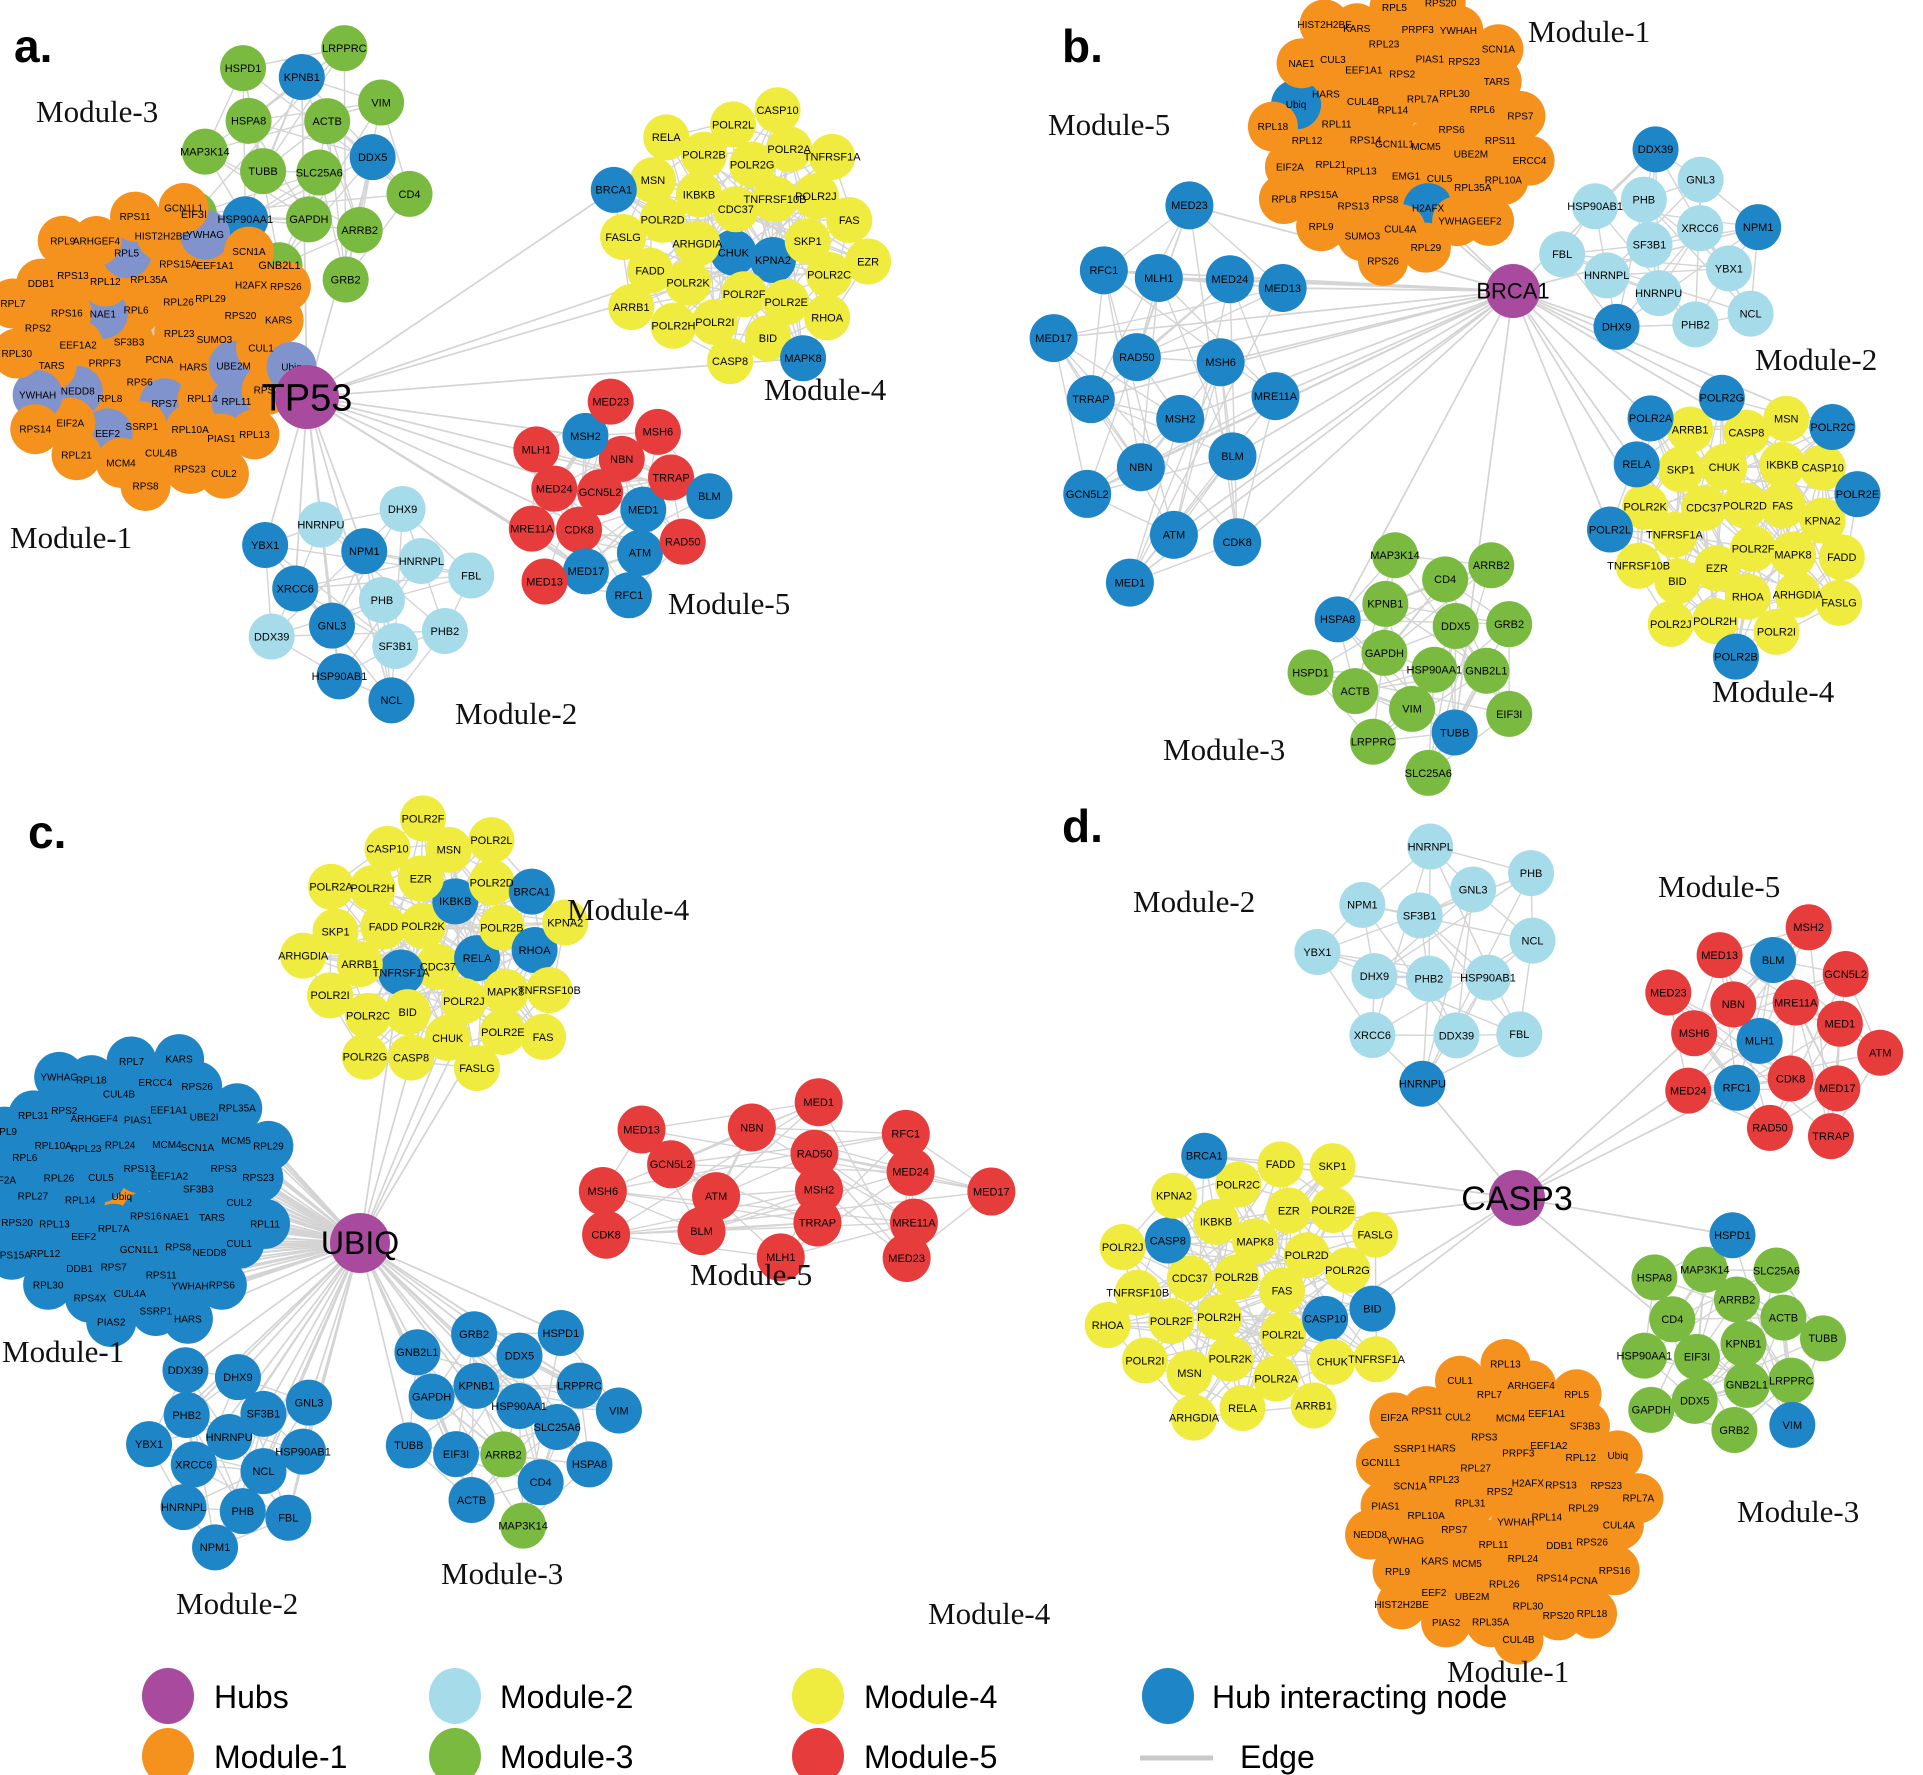 The height and width of the screenshot is (1775, 1923). Describe the element at coordinates (272, 1306) in the screenshot. I see `hub-edge` at that location.